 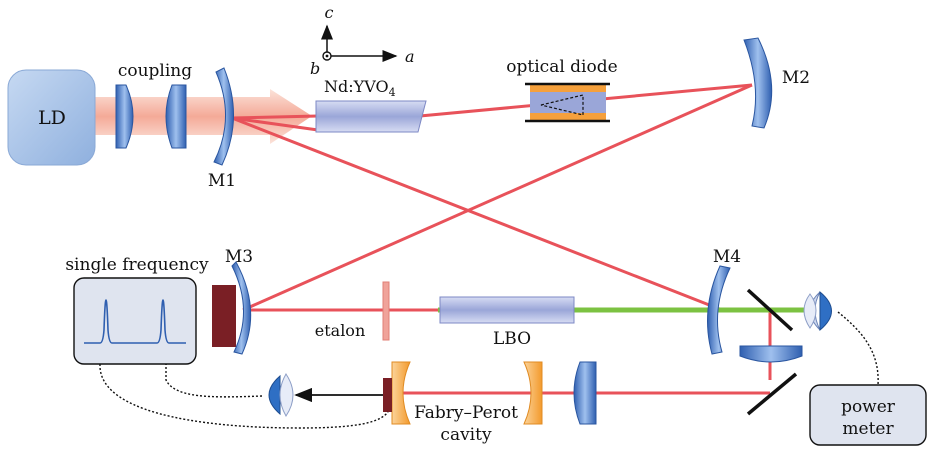 What do you see at coordinates (401, 393) in the screenshot?
I see `fp-mirror-left` at bounding box center [401, 393].